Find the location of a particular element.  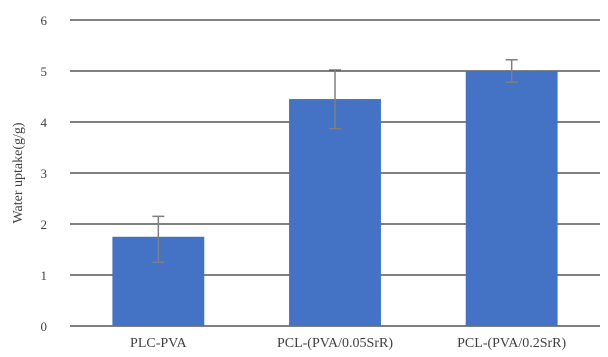

y-axis-ticks: 0 1 2 3 4 5 6 is located at coordinates (44, 173).